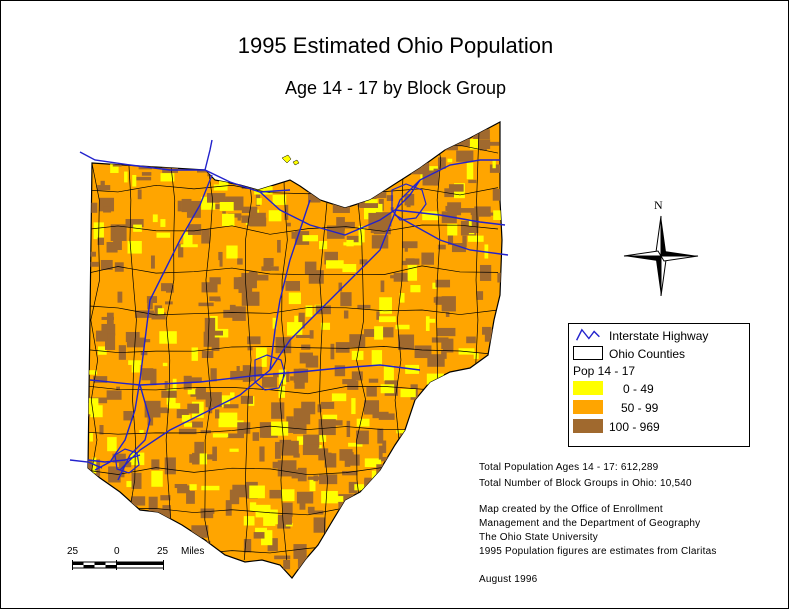 This screenshot has height=611, width=791. I want to click on map-date: August 1996, so click(508, 579).